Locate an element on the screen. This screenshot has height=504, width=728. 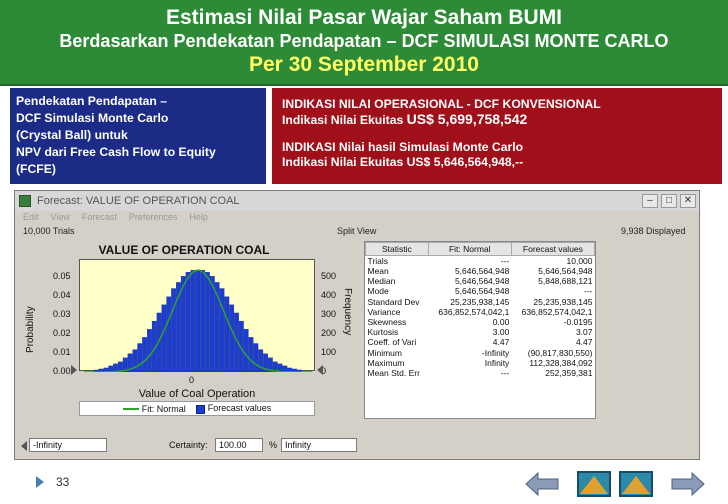
right-arrow-icon is located at coordinates (320, 370).